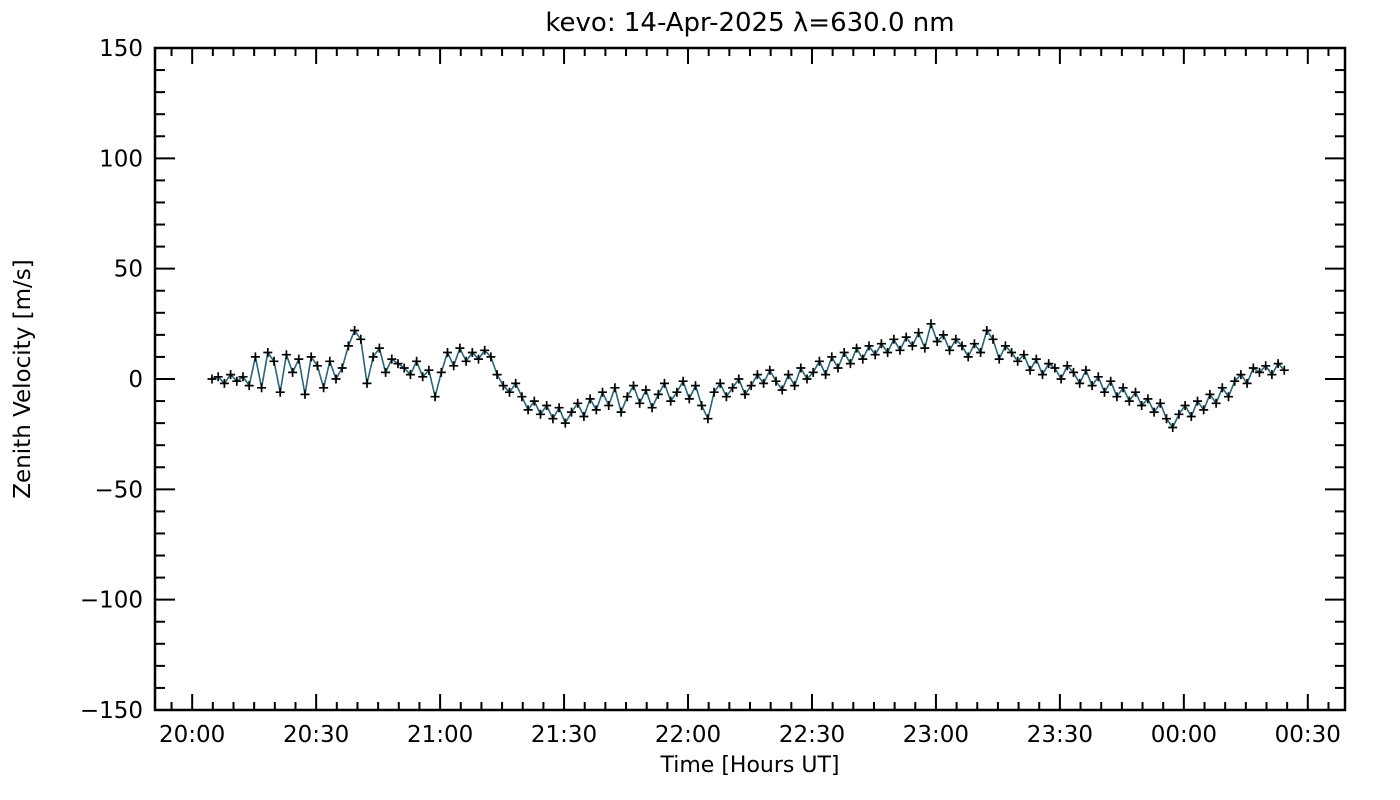 Image resolution: width=1400 pixels, height=800 pixels. What do you see at coordinates (192, 735) in the screenshot?
I see `x-tick-label: 20:00` at bounding box center [192, 735].